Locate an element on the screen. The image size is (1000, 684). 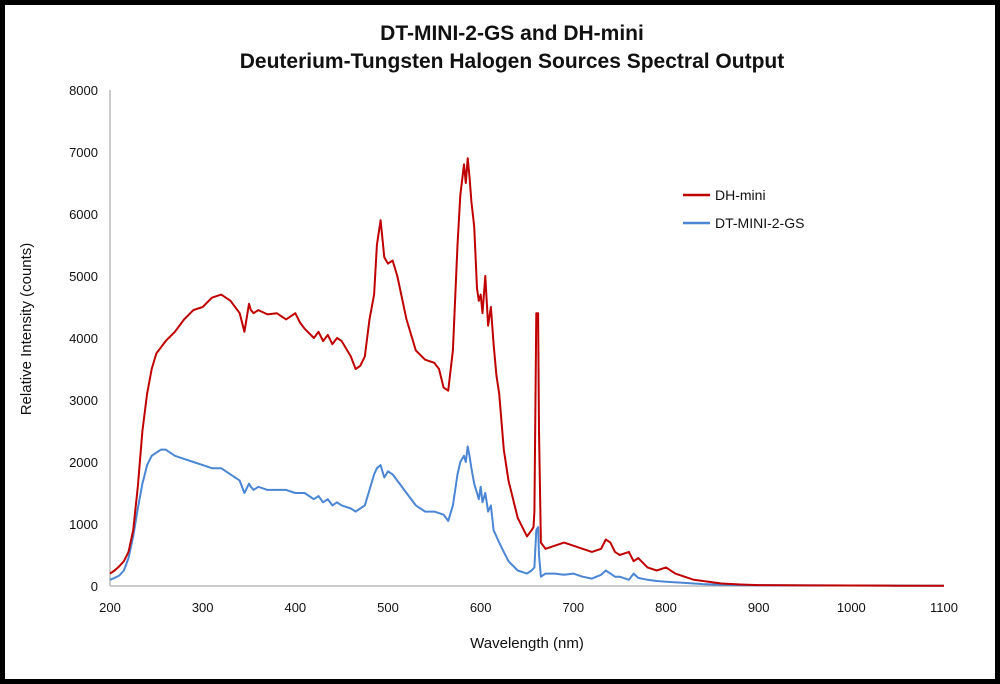
legend-entry: DT-MINI-2-GS is located at coordinates (759, 223).